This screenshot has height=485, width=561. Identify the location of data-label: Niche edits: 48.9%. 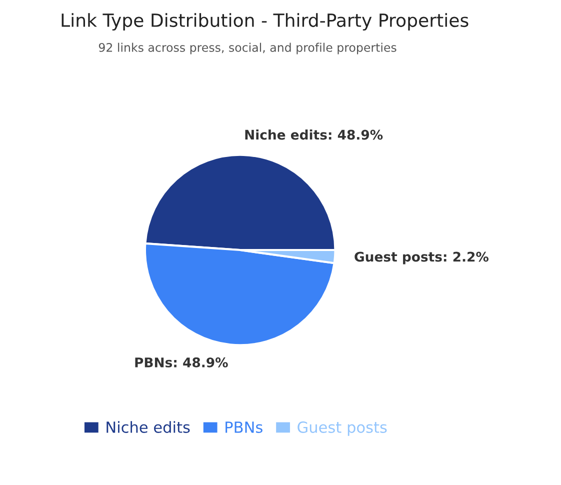
(314, 135).